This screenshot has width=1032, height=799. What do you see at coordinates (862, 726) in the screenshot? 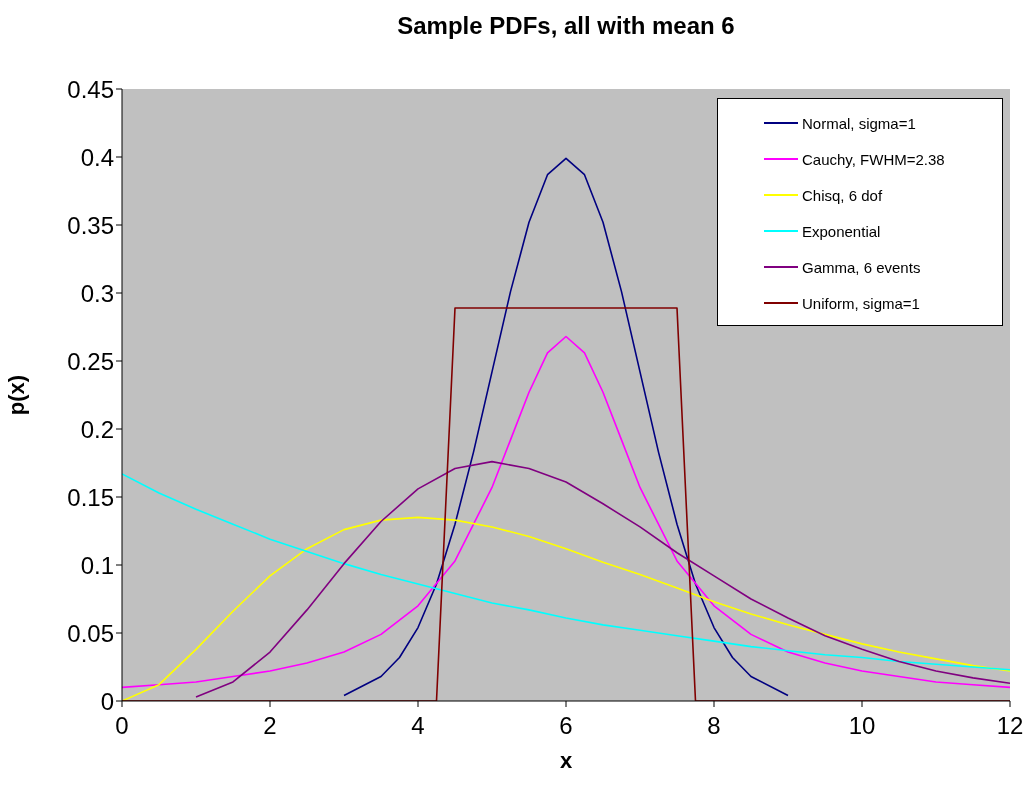
I see `x-tick-label: 10` at bounding box center [862, 726].